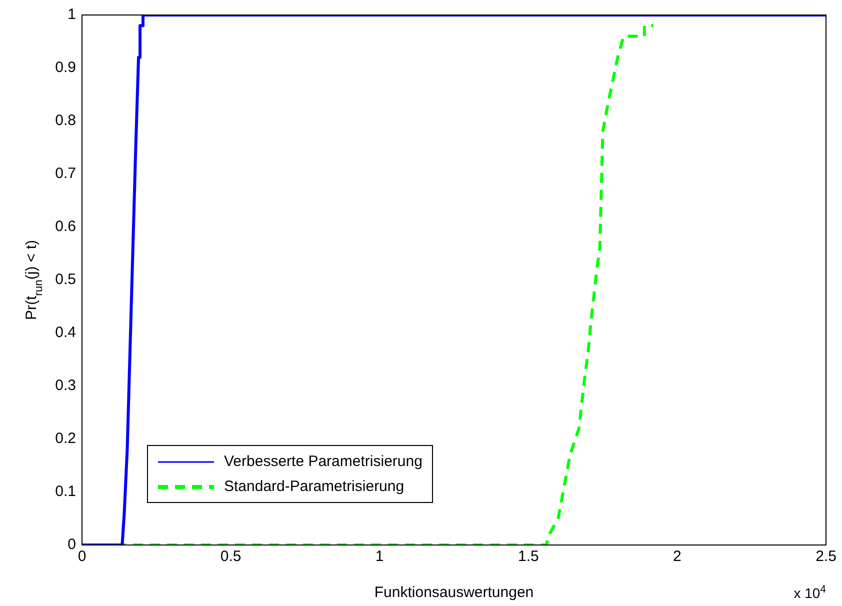  I want to click on y-tick-label: 0.2, so click(65, 439).